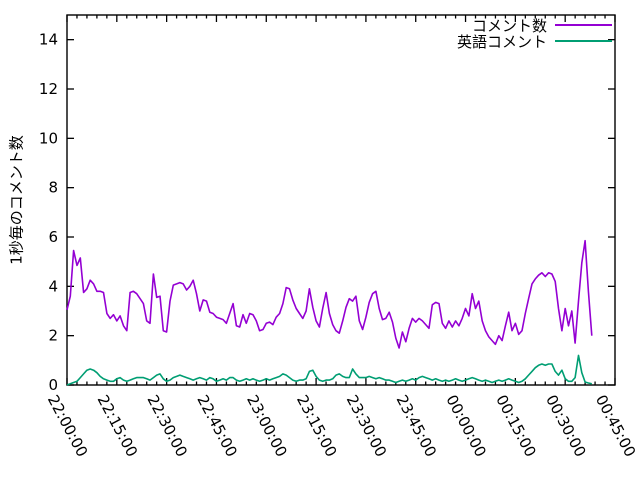 The height and width of the screenshot is (480, 640). Describe the element at coordinates (53, 188) in the screenshot. I see `y-tick-label: 8` at that location.